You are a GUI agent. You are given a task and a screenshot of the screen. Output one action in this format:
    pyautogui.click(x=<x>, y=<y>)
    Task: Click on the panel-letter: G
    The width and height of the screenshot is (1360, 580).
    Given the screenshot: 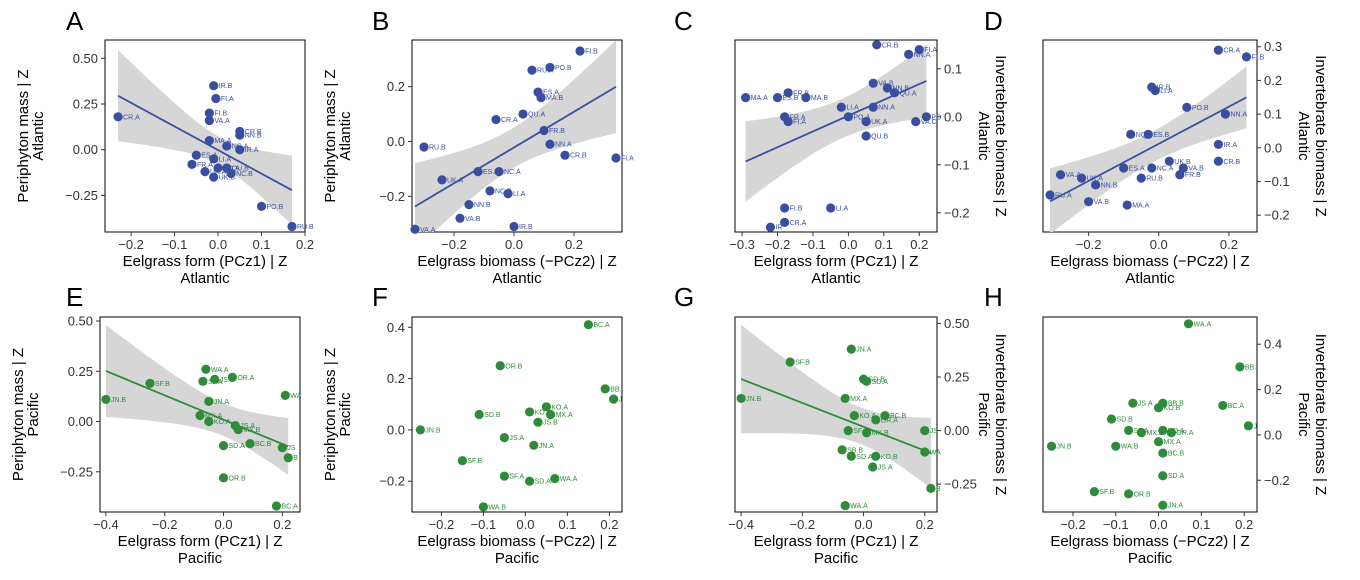 What is the action you would take?
    pyautogui.click(x=684, y=297)
    